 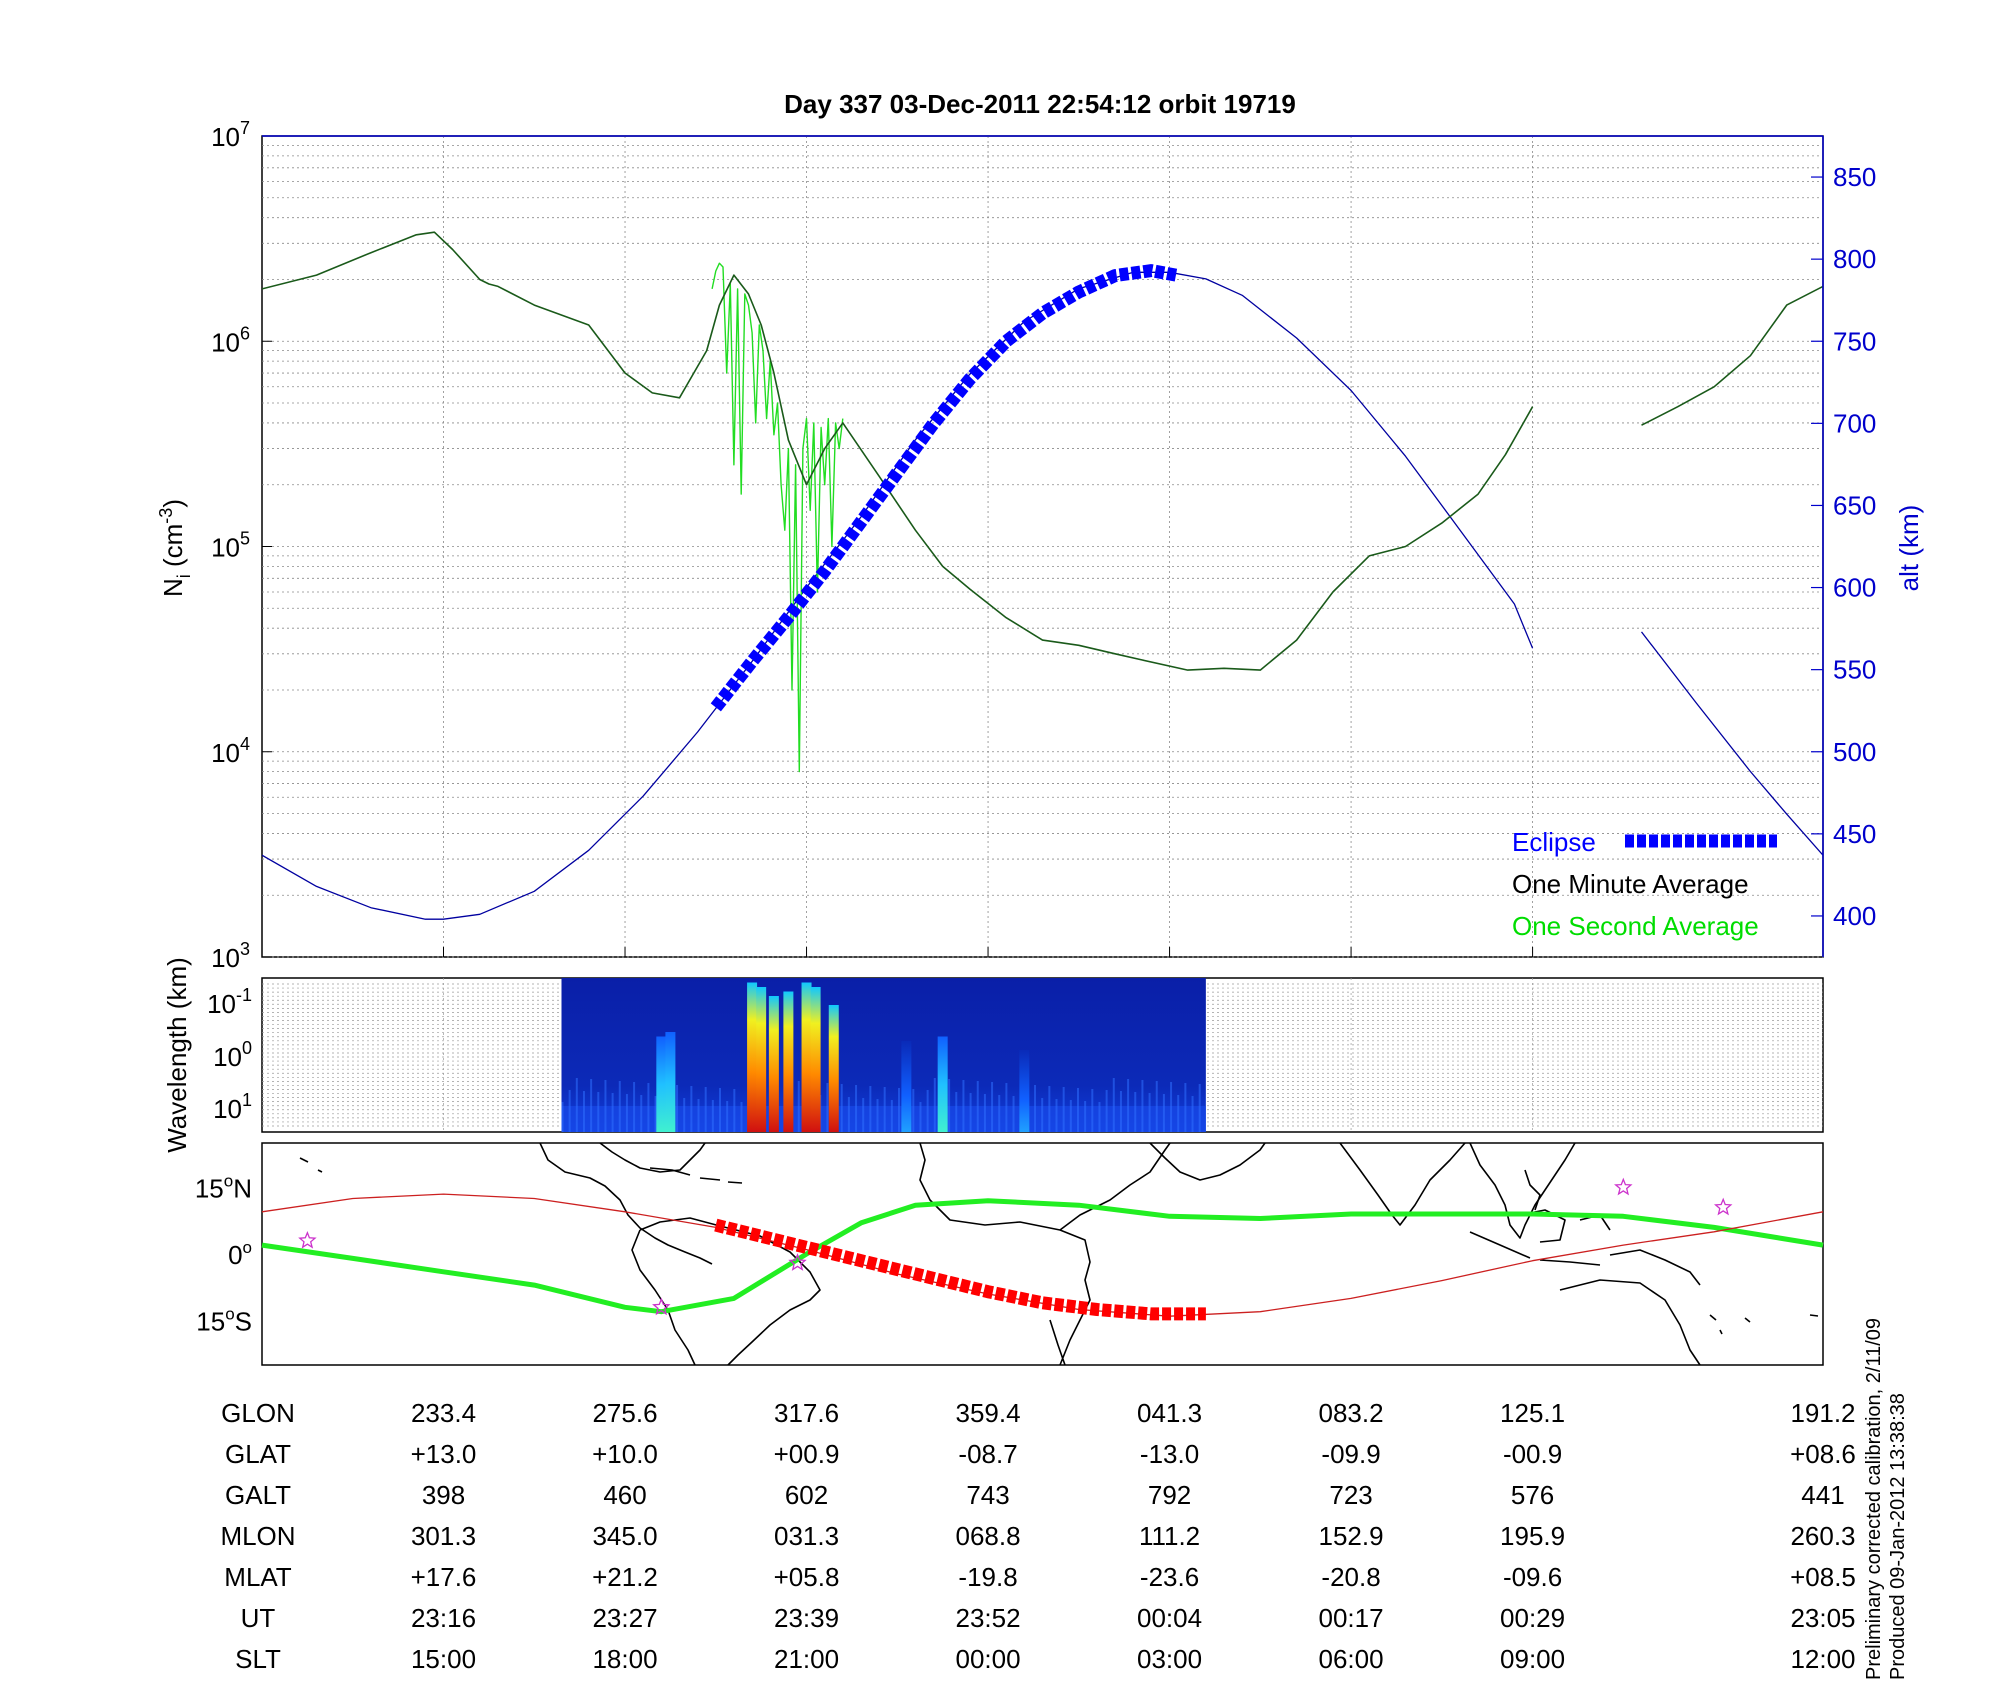 I want to click on legend-second-label: One Second Average, so click(x=1635, y=926).